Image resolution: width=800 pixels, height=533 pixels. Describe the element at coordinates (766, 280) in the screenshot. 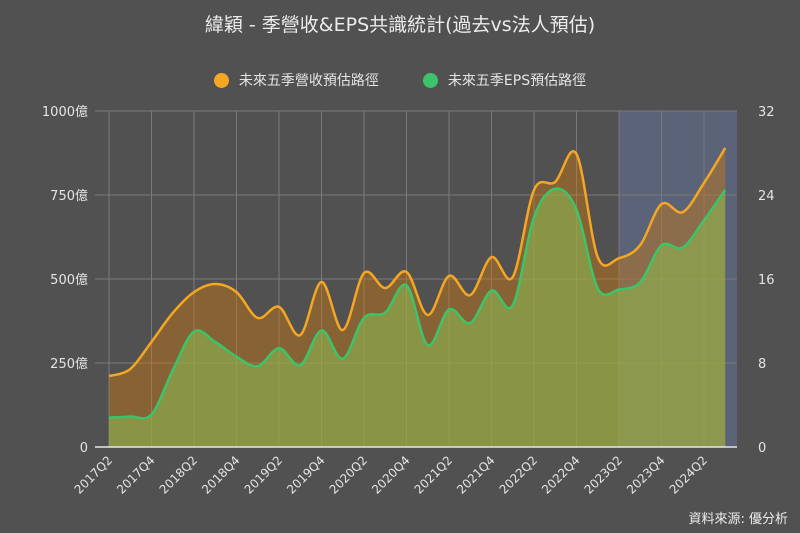

I see `right-axis-tick: 16` at that location.